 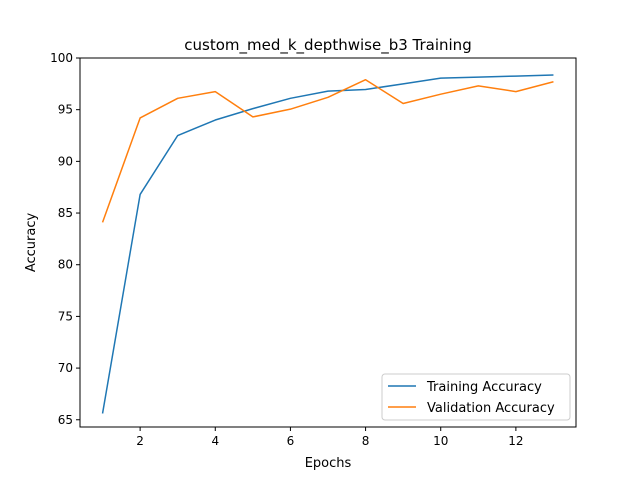 What do you see at coordinates (515, 441) in the screenshot?
I see `x-tick-label: 12` at bounding box center [515, 441].